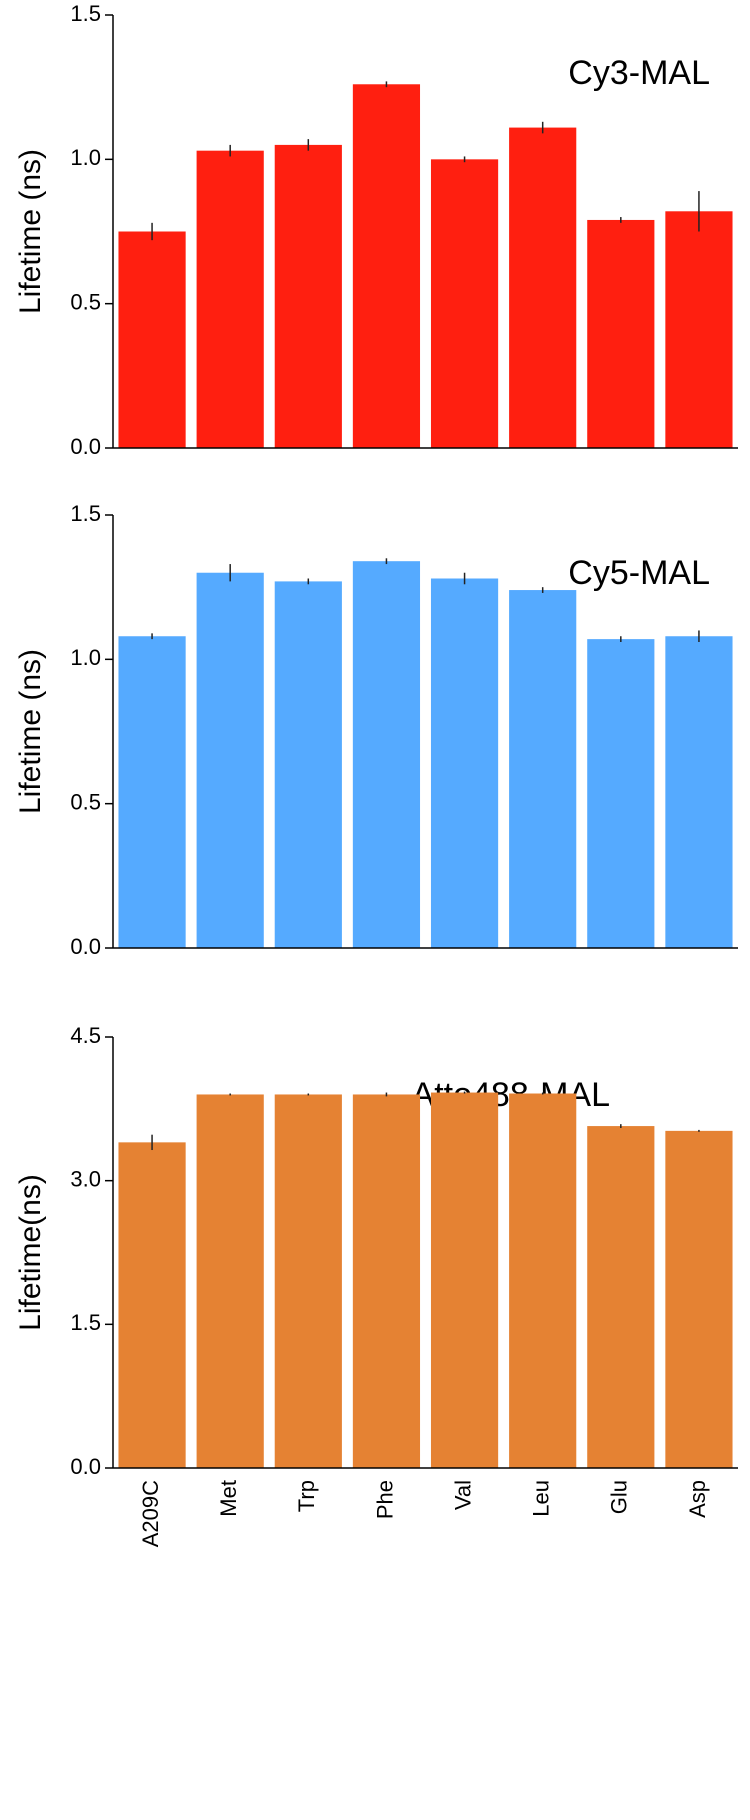  I want to click on chart-title: Cy5-MAL, so click(639, 573).